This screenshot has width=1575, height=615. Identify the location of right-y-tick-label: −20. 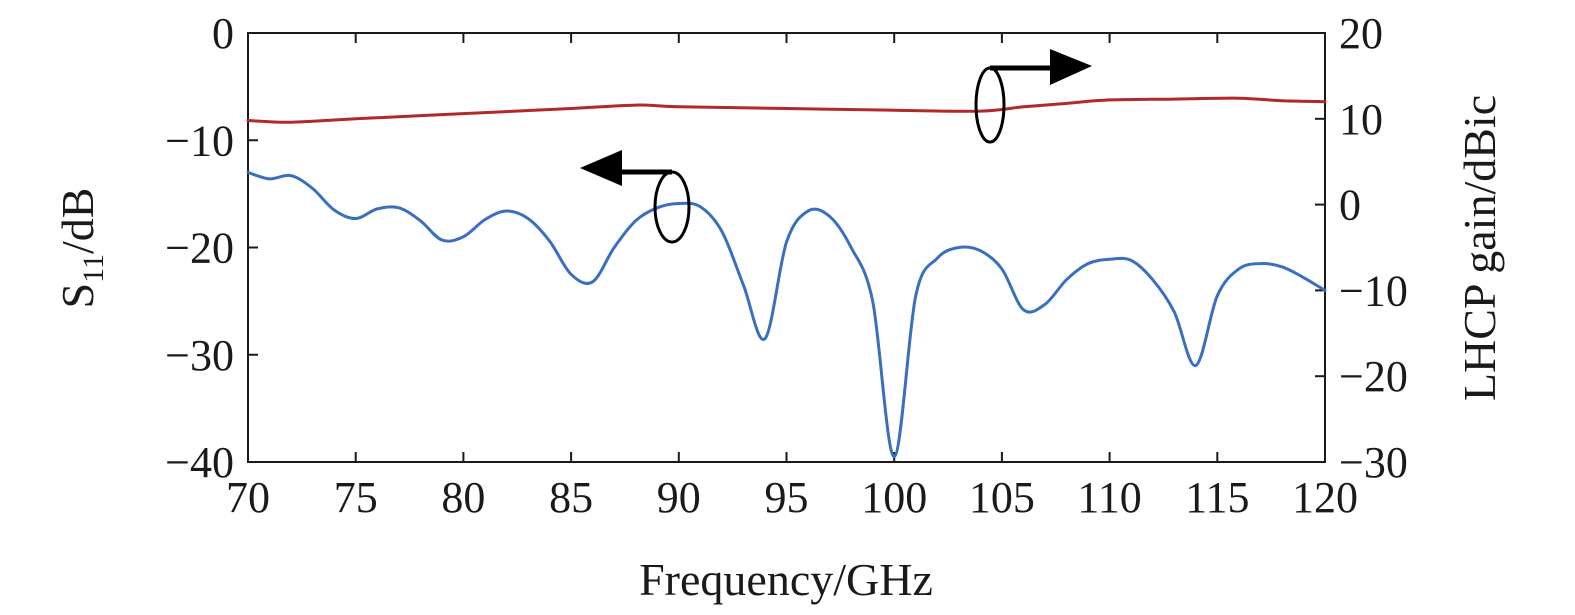
(1373, 376).